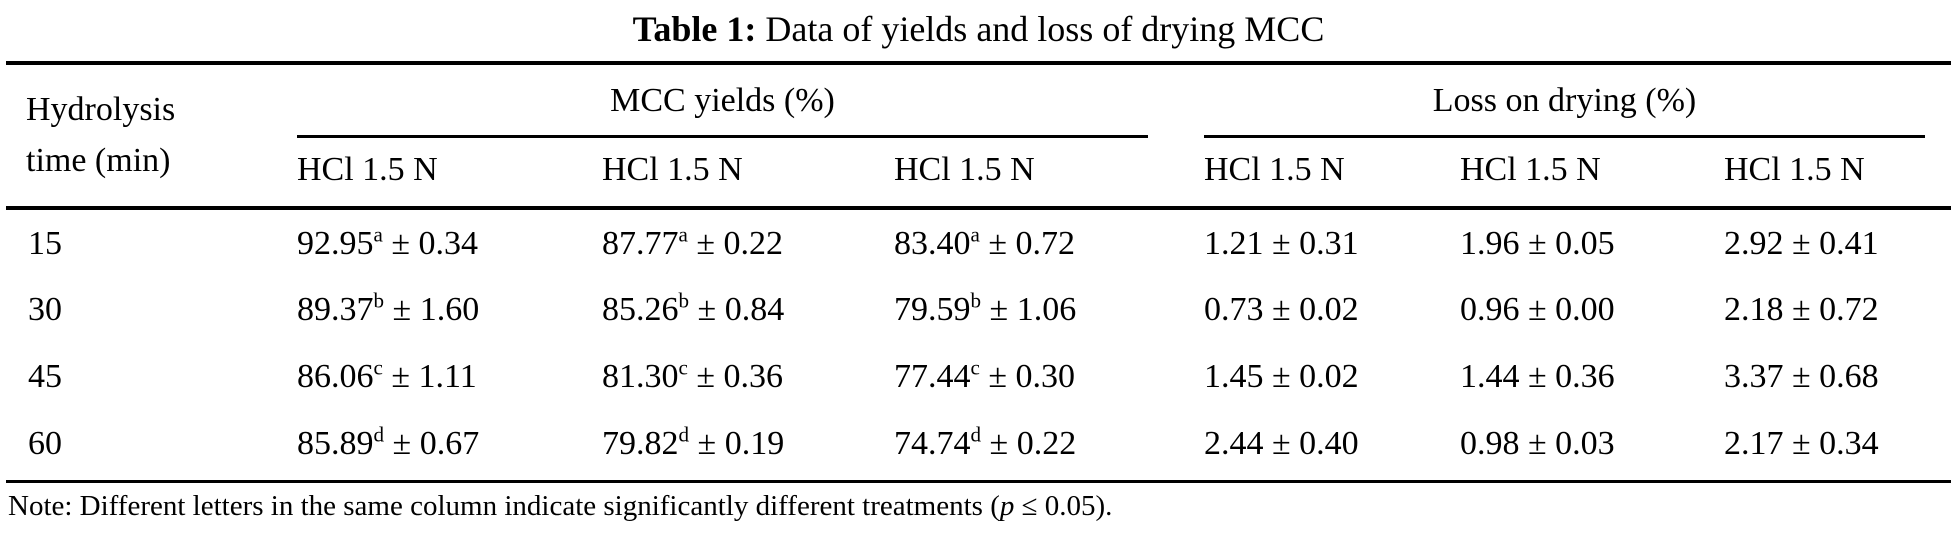 The image size is (1957, 539). I want to click on measured-value: 83.40, so click(932, 243).